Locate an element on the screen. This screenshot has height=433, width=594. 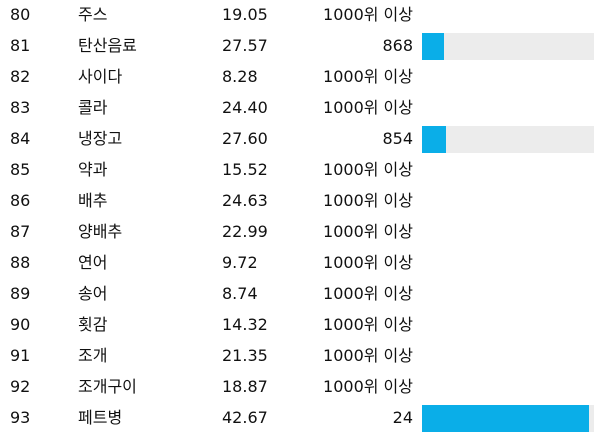
keyword: 배추 is located at coordinates (93, 200).